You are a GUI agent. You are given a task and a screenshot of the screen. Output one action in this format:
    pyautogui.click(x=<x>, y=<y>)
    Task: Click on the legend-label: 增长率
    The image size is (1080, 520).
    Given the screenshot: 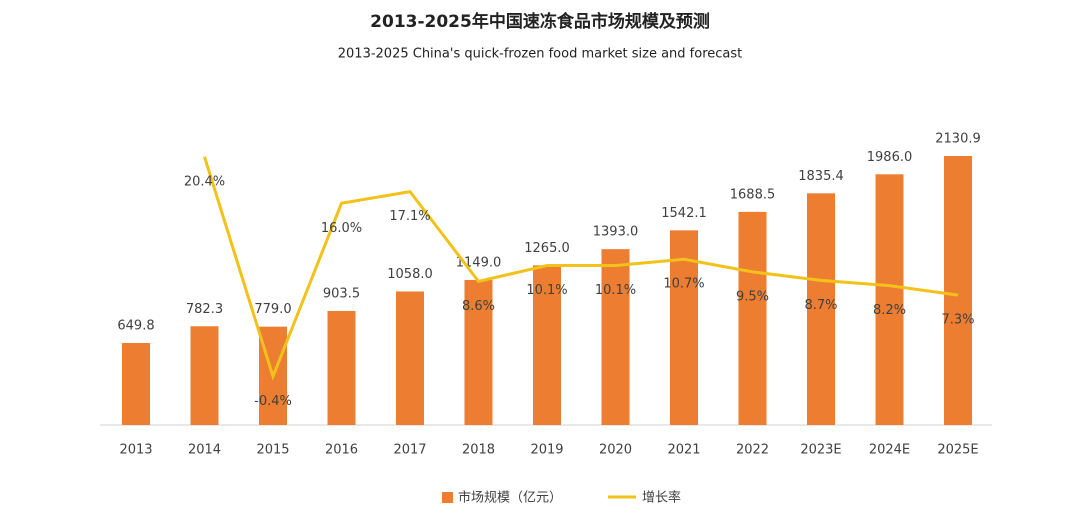 What is the action you would take?
    pyautogui.click(x=661, y=498)
    